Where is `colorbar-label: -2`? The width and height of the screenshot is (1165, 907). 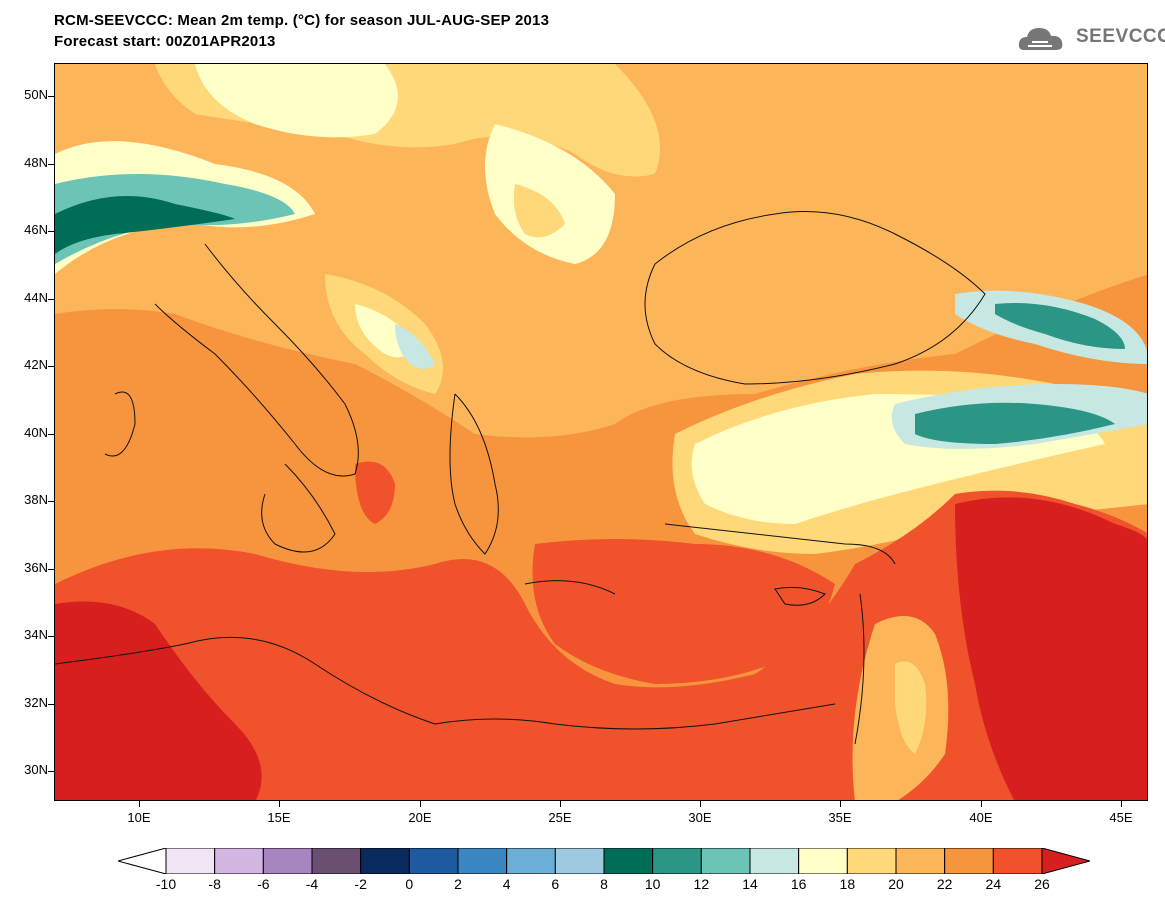
colorbar-label: -2 is located at coordinates (360, 884).